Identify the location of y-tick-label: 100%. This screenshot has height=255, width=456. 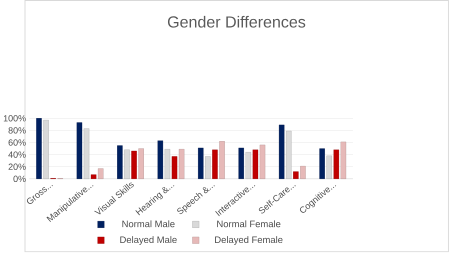
(15, 118).